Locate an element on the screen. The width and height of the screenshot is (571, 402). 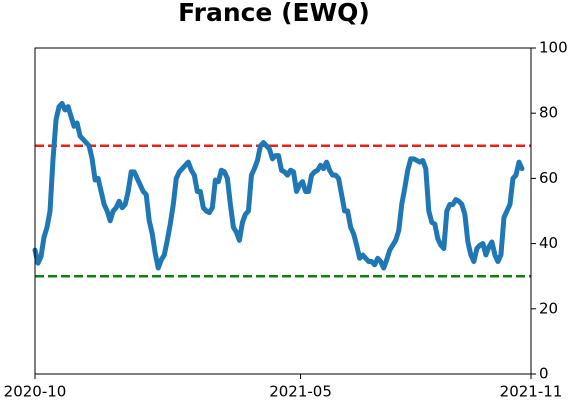
y-tick-label: 40 is located at coordinates (548, 243).